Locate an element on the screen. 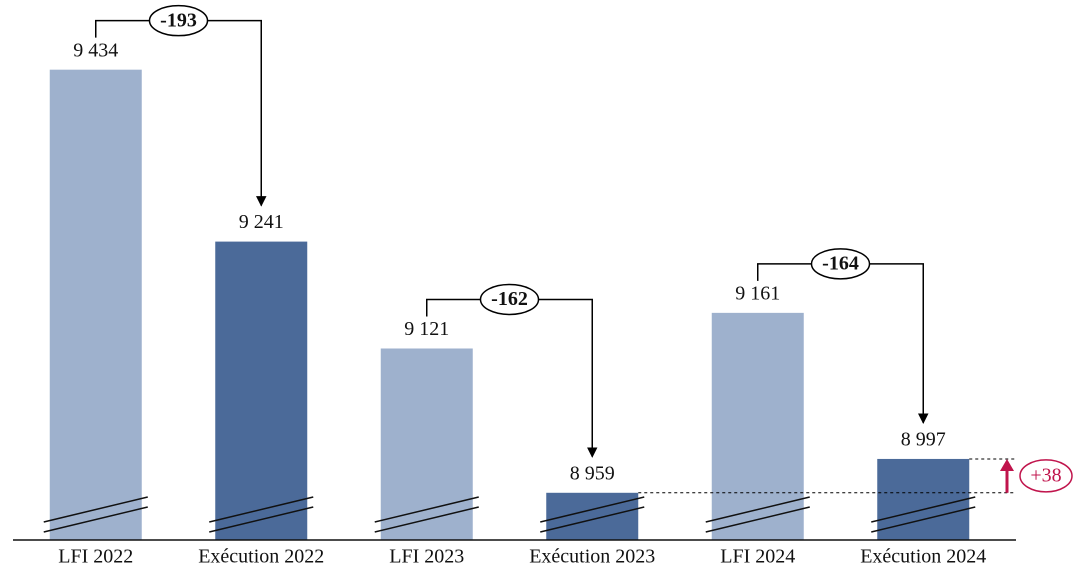 The image size is (1081, 586). delta-label: -164 is located at coordinates (840, 263).